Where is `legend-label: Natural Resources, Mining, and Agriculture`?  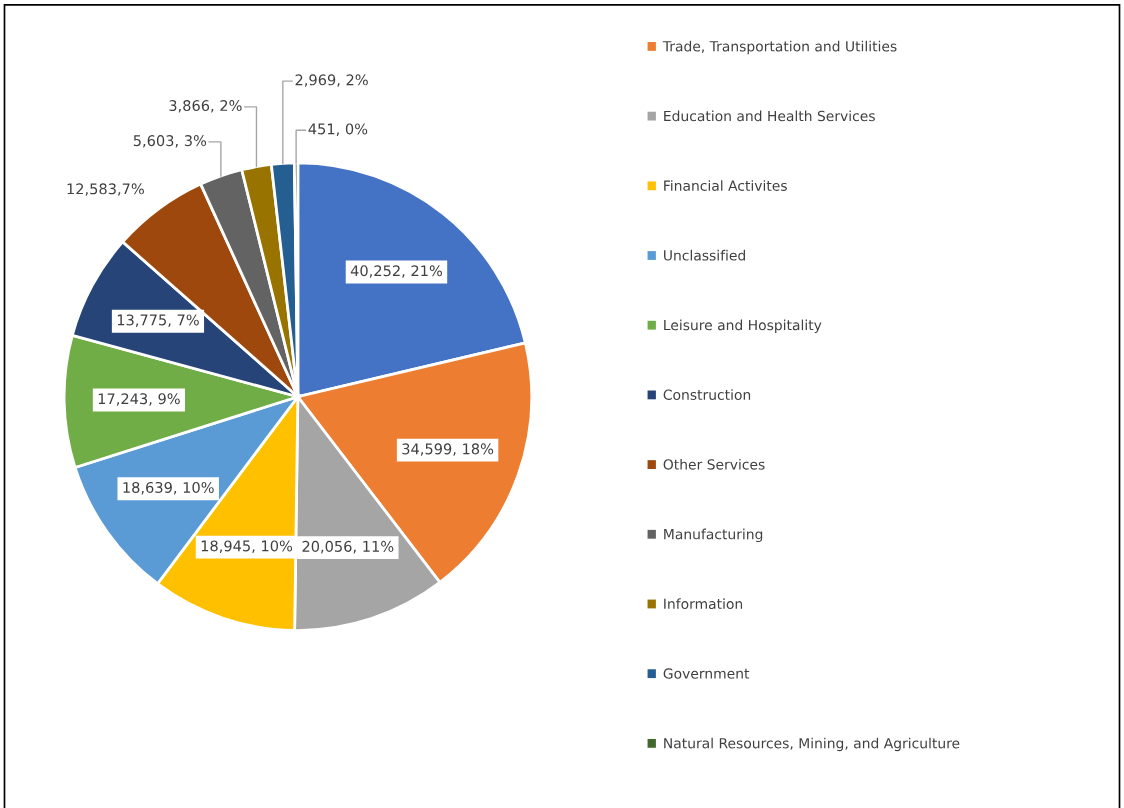
legend-label: Natural Resources, Mining, and Agriculture is located at coordinates (812, 744).